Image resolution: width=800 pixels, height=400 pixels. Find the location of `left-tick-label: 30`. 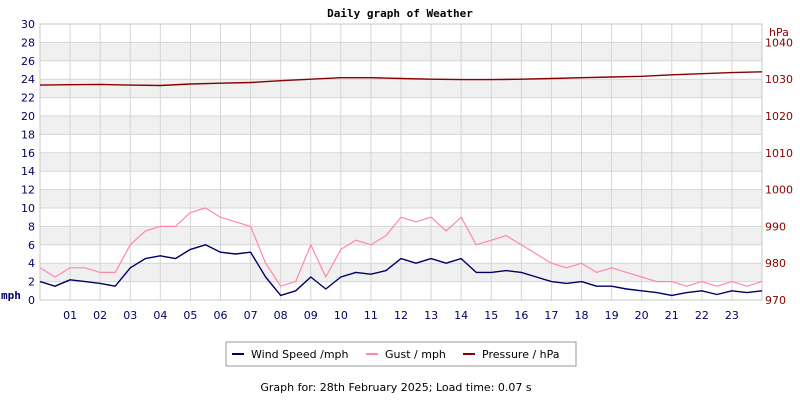

left-tick-label: 30 is located at coordinates (28, 24).